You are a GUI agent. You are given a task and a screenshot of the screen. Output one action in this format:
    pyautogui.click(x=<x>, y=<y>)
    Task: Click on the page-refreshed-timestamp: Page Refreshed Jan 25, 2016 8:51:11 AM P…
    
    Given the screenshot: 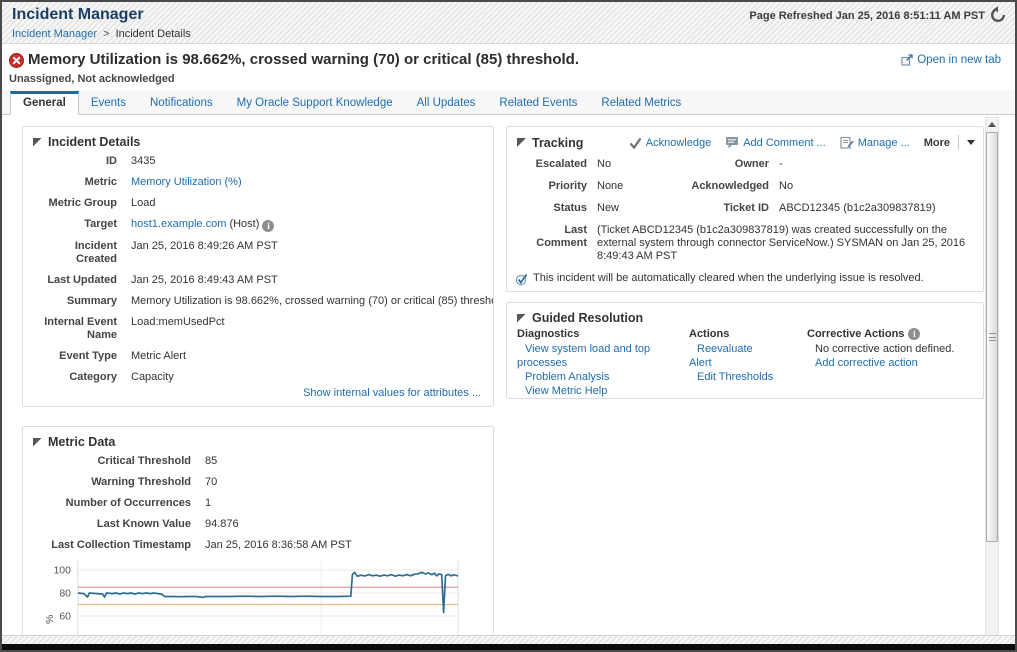 What is the action you would take?
    pyautogui.click(x=867, y=16)
    